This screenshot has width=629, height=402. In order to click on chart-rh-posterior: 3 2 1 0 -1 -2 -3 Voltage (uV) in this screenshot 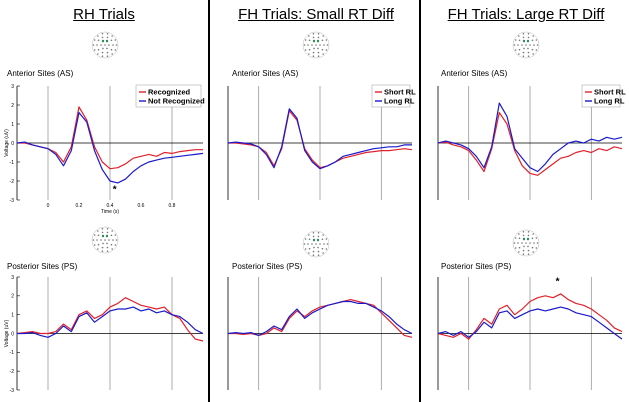, I will do `click(104, 334)`.